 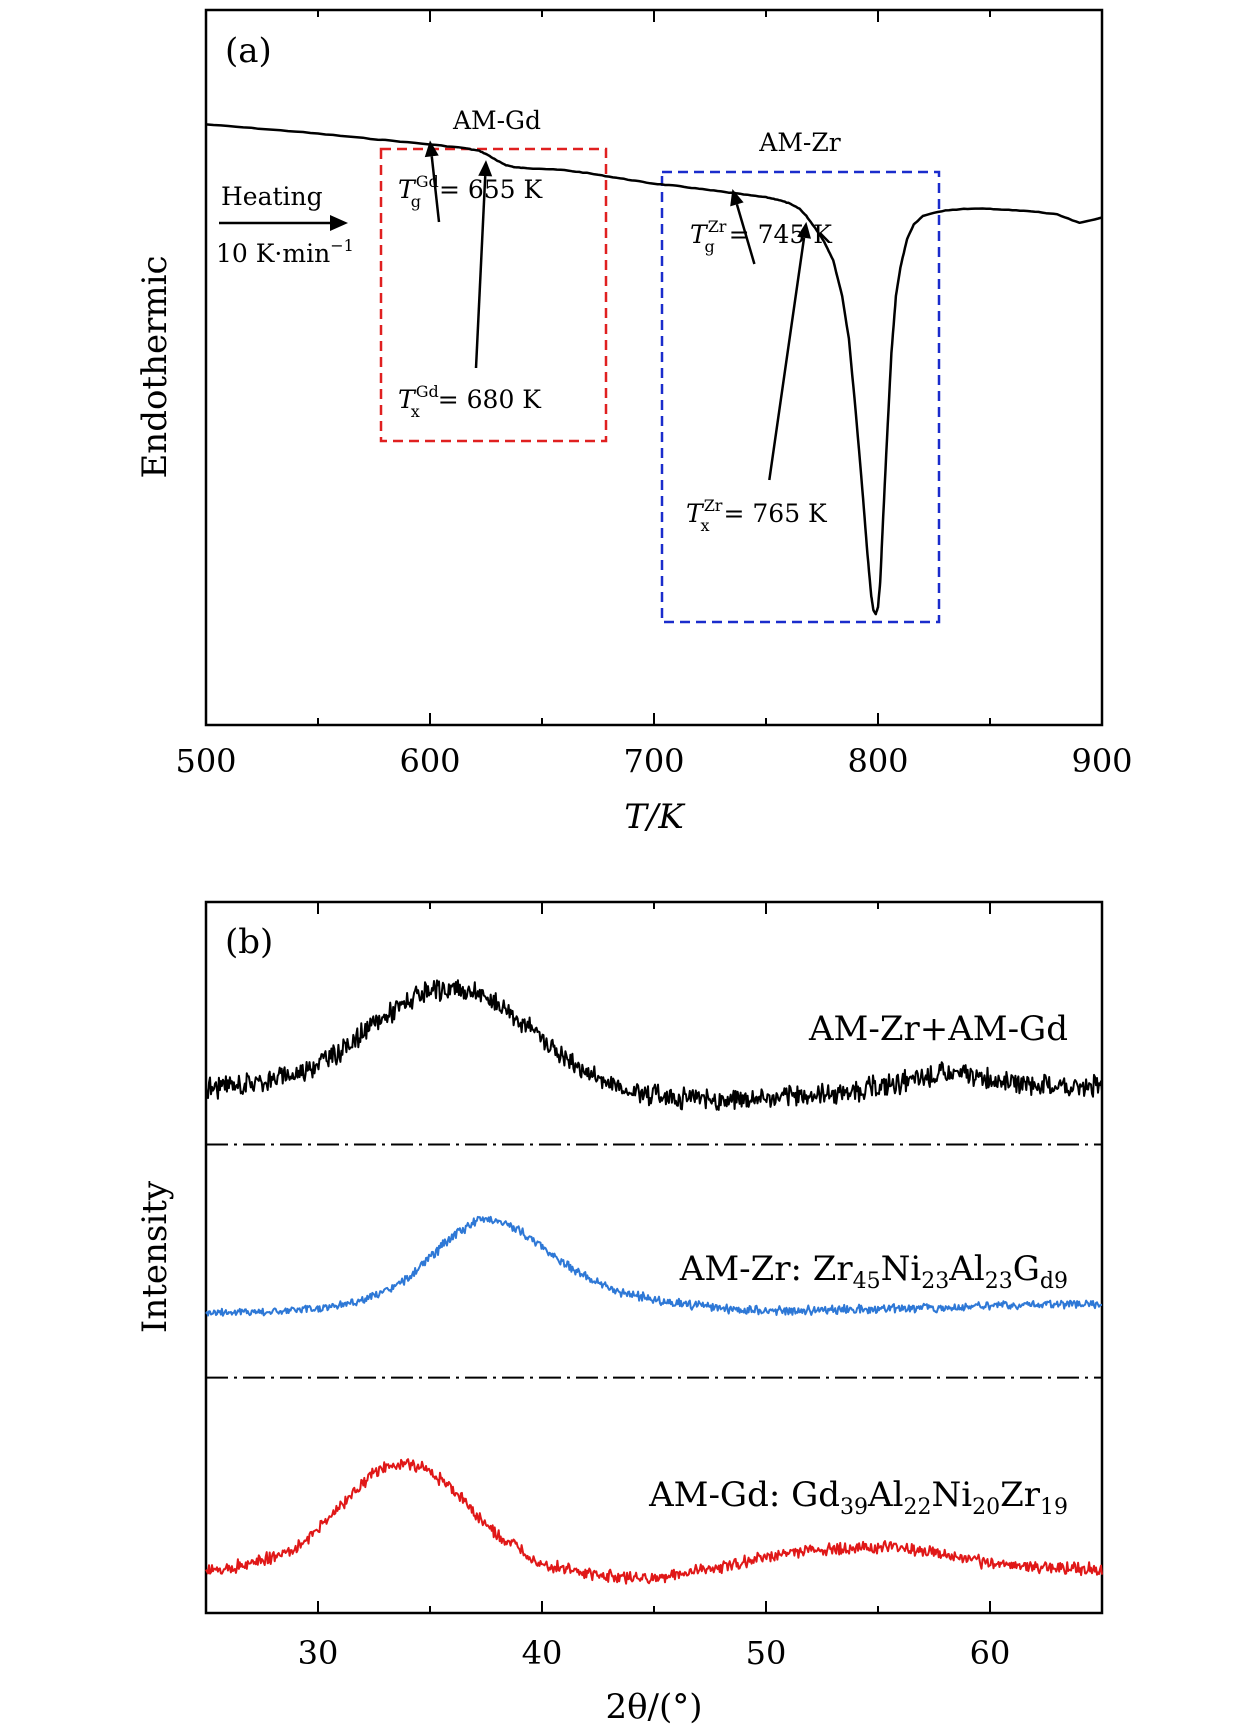 What do you see at coordinates (496, 120) in the screenshot?
I see `am-gd-box-title: AM-Gd` at bounding box center [496, 120].